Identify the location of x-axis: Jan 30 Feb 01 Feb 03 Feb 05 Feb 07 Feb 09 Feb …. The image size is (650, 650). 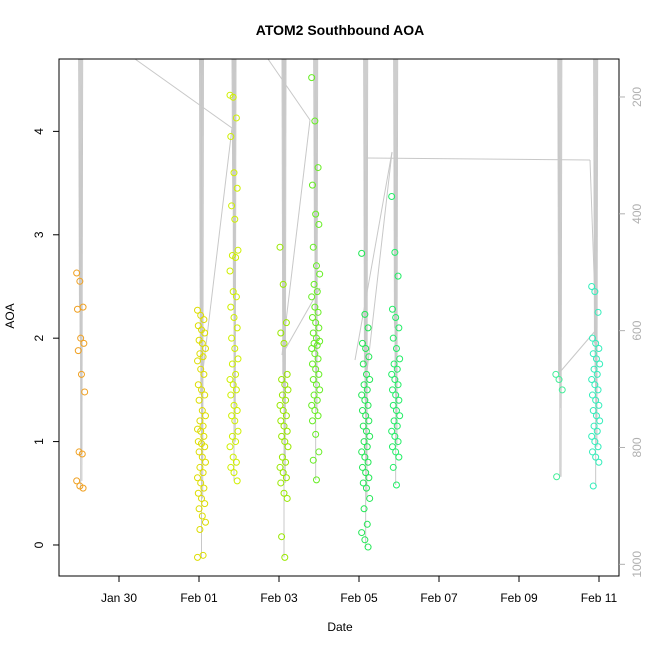
(359, 590).